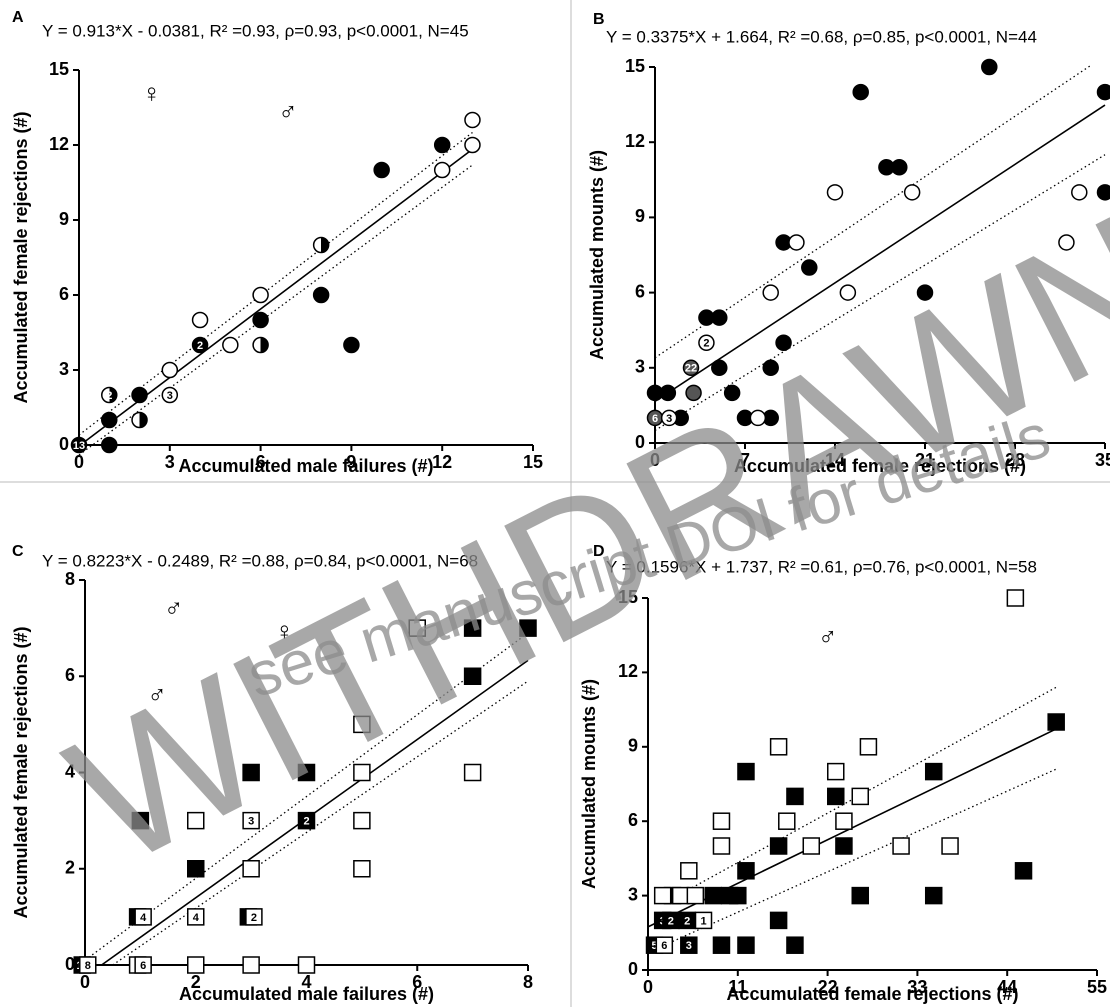 The width and height of the screenshot is (1110, 1007). I want to click on x-tick-label: 4, so click(306, 982).